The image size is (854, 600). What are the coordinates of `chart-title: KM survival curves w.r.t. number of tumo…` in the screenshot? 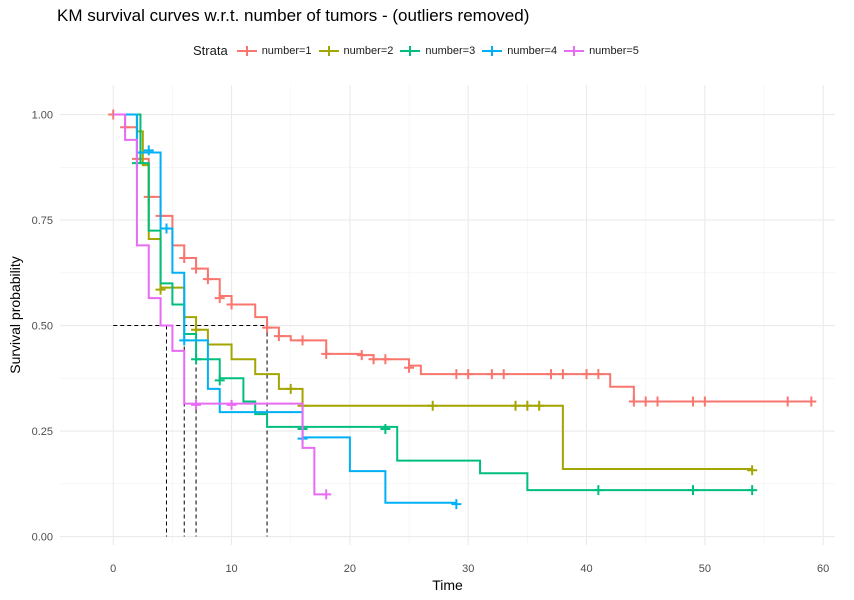 It's located at (293, 15).